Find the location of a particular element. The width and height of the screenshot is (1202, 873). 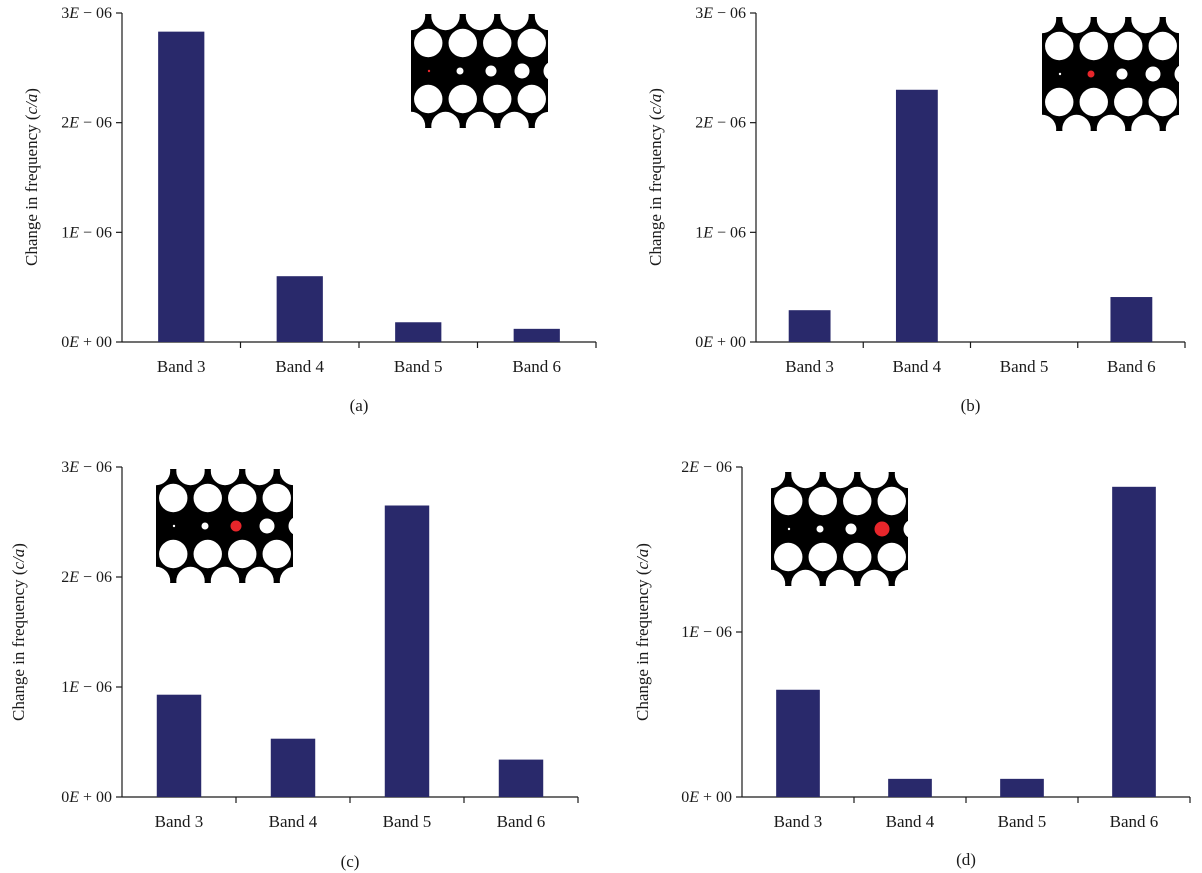

y-tick-label: 1E − 06 is located at coordinates (86, 687).